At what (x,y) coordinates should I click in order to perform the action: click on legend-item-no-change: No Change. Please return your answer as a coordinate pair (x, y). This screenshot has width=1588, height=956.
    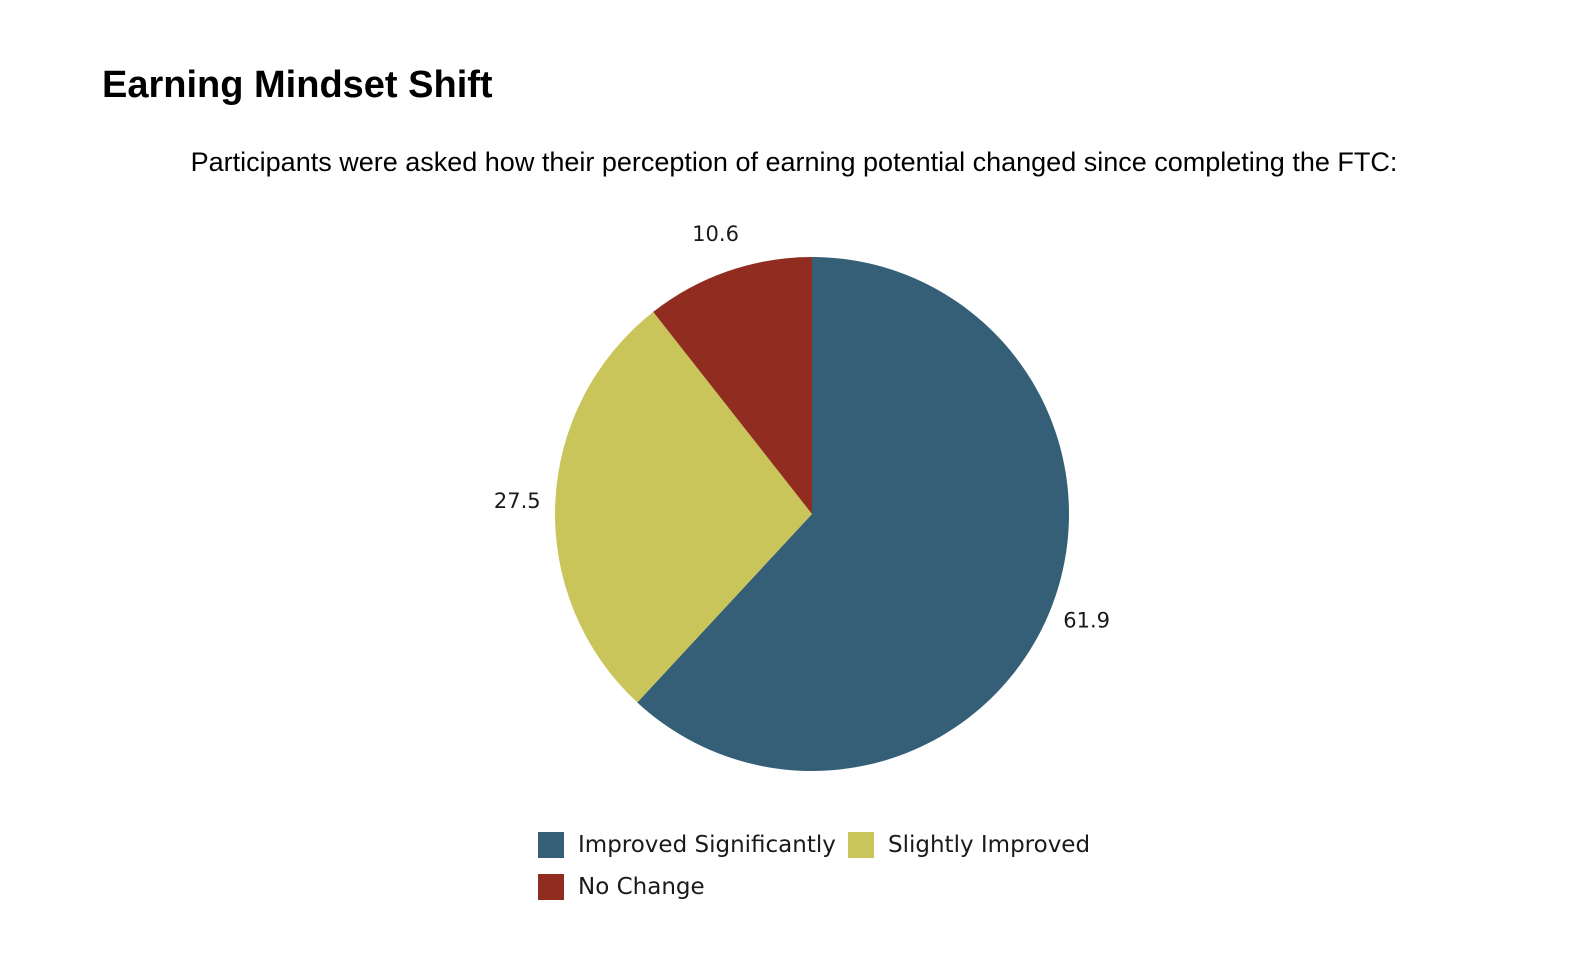
    Looking at the image, I should click on (621, 887).